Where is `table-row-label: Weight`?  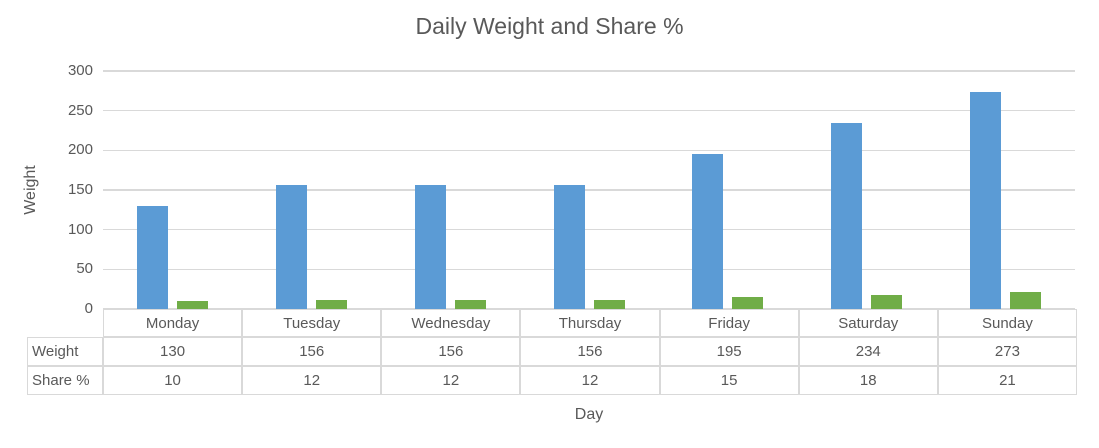 table-row-label: Weight is located at coordinates (65, 351).